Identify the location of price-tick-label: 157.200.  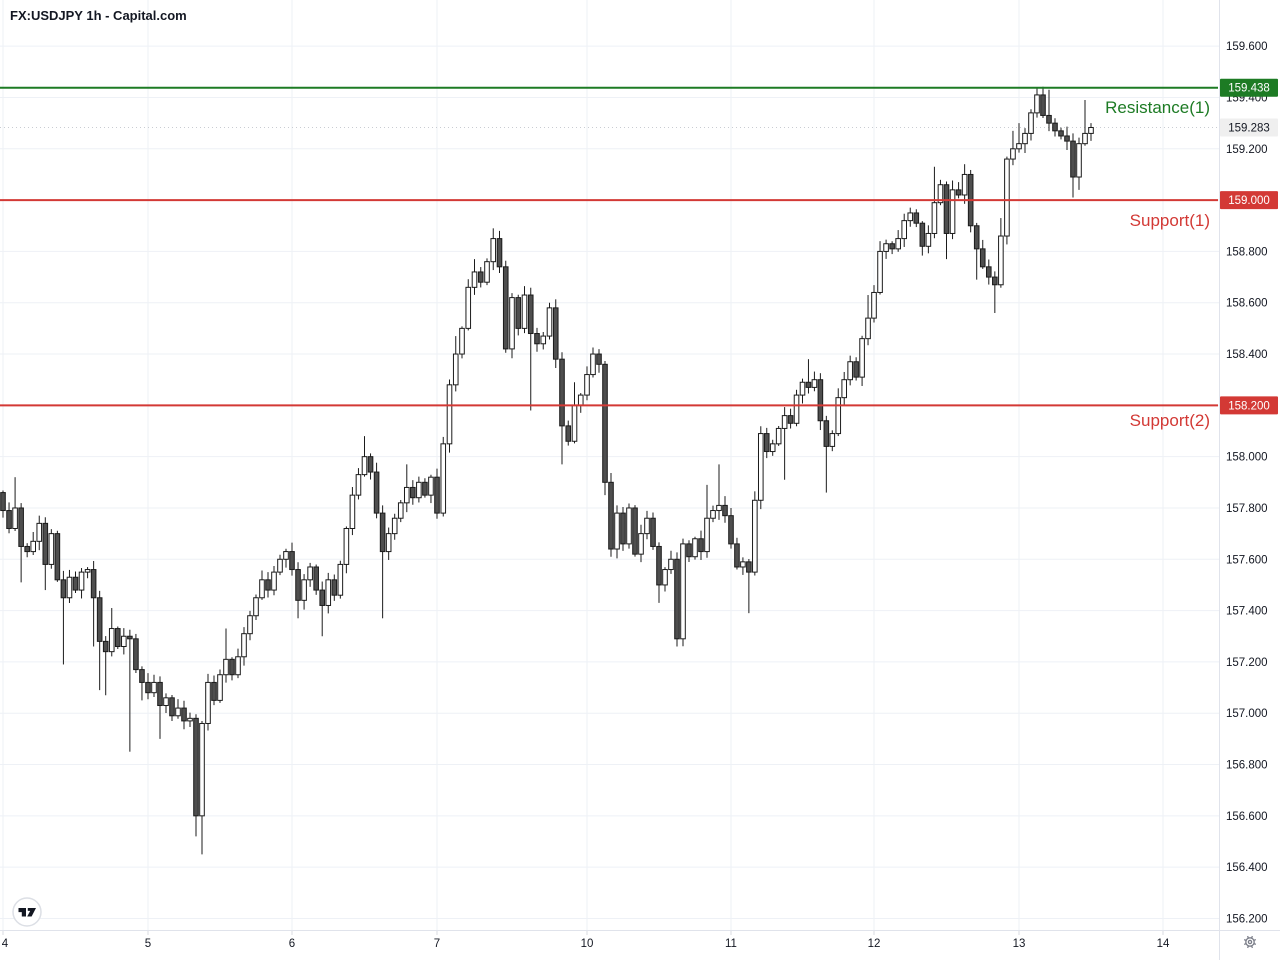
(1247, 663).